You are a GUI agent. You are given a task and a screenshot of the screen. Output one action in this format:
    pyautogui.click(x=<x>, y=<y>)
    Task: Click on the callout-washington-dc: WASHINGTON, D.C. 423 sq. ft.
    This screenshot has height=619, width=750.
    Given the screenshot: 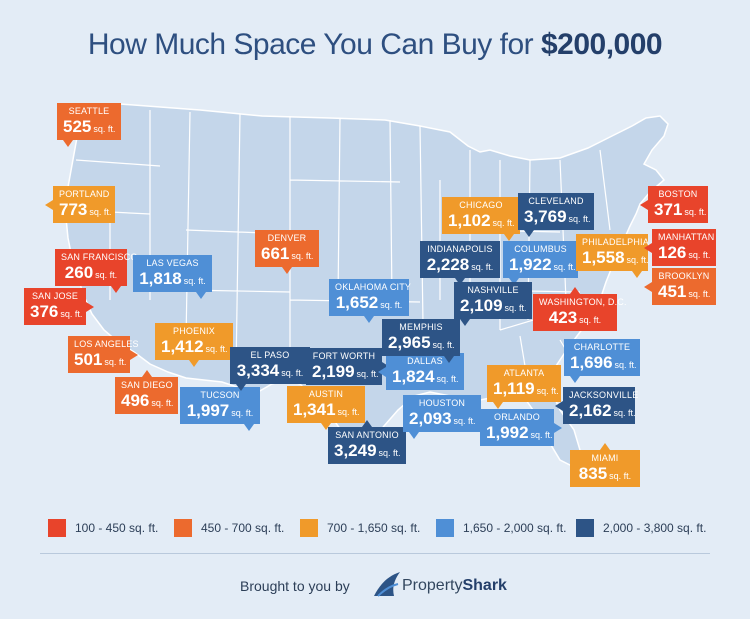 What is the action you would take?
    pyautogui.click(x=580, y=309)
    